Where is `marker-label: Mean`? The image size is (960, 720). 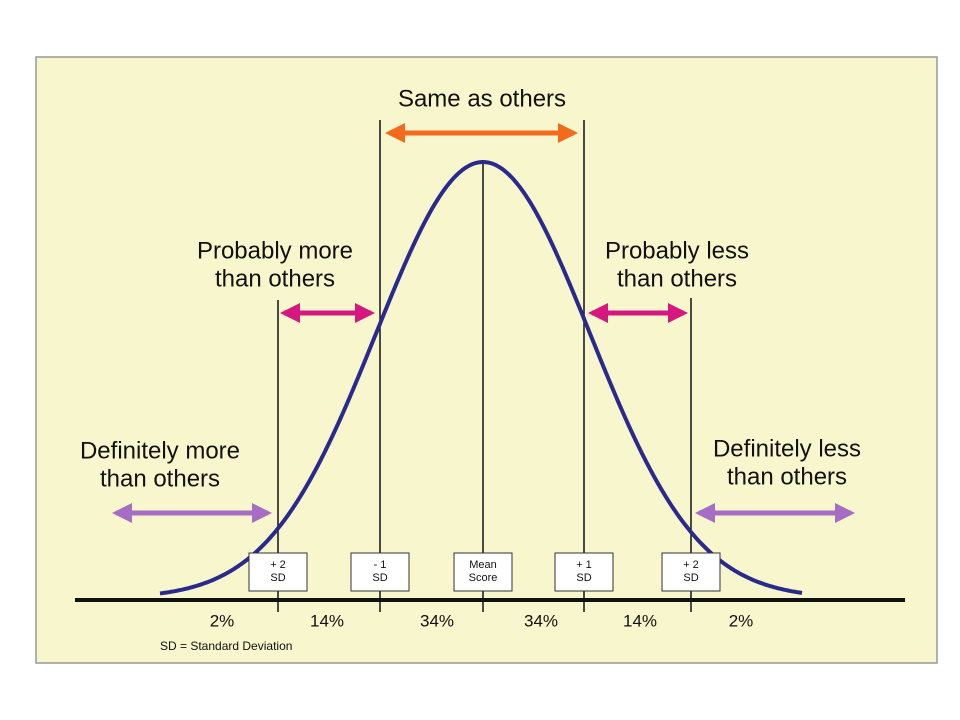 marker-label: Mean is located at coordinates (483, 565).